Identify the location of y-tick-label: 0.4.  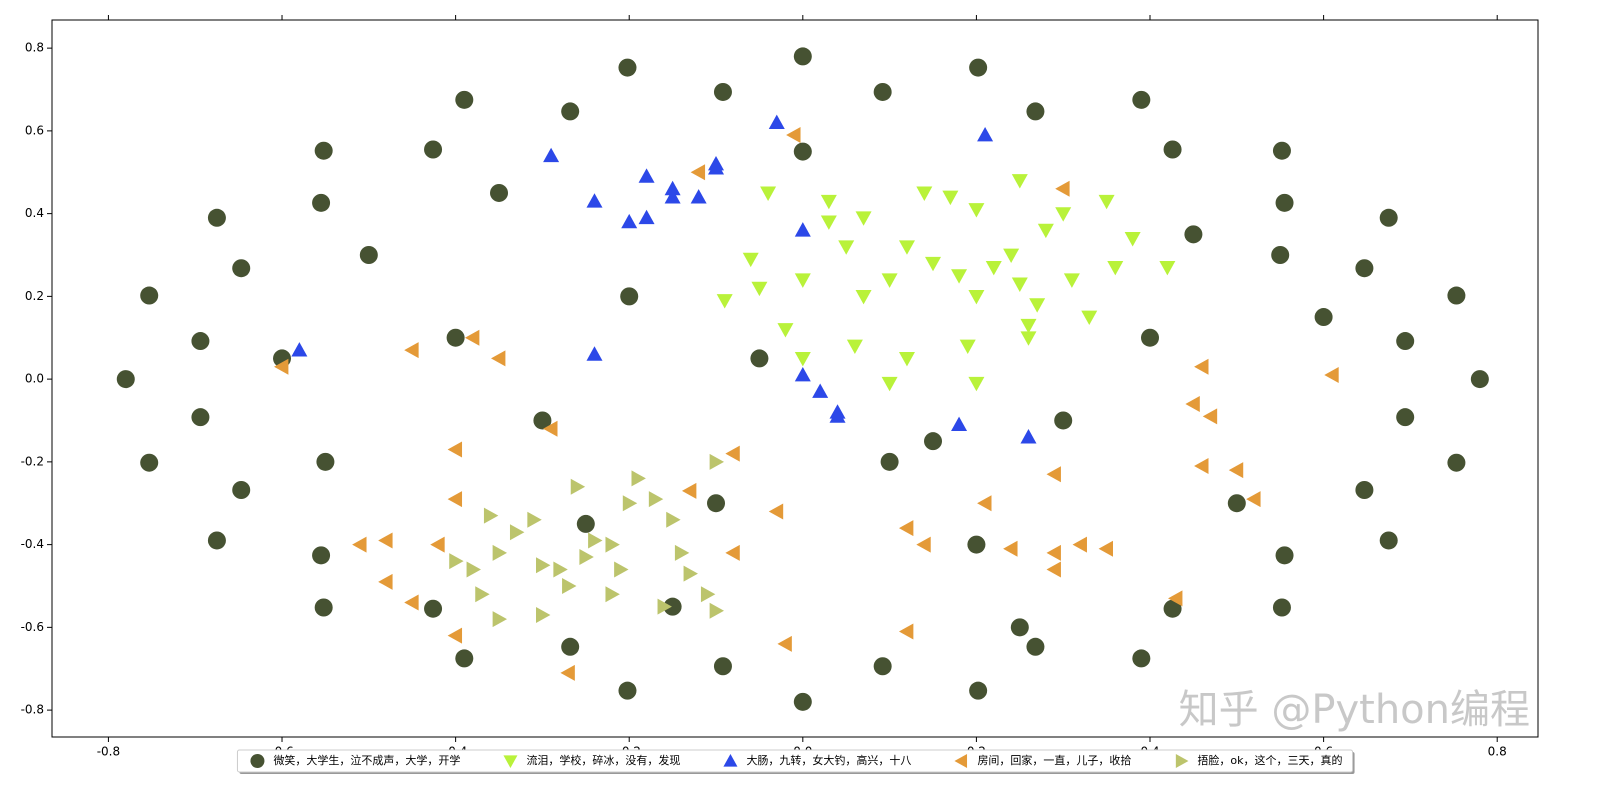
(34, 213).